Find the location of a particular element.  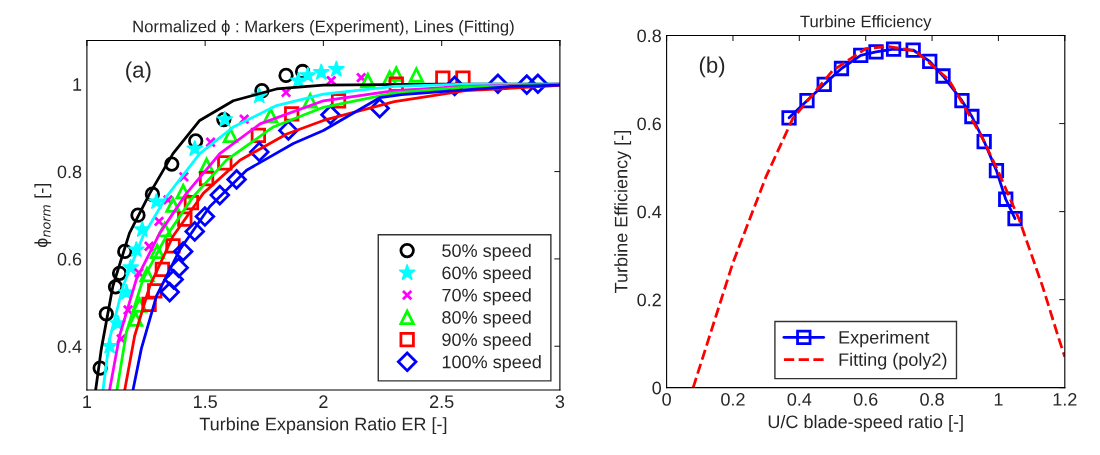

legend-label: 60% speed is located at coordinates (486, 274).